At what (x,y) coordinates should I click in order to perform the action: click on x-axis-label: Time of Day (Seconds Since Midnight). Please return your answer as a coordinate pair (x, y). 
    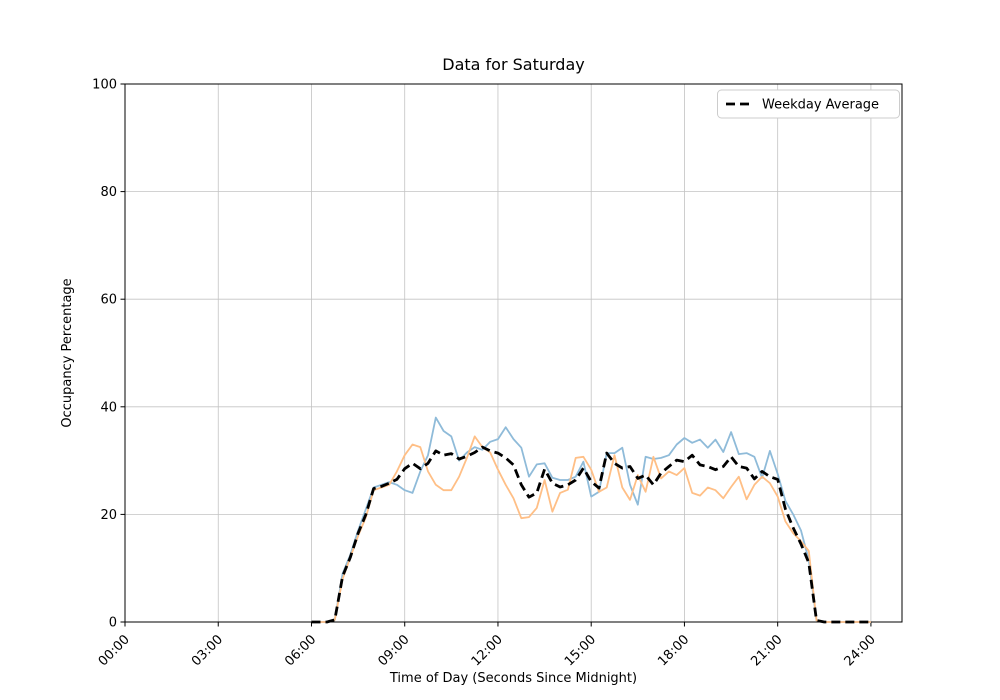
    Looking at the image, I should click on (513, 678).